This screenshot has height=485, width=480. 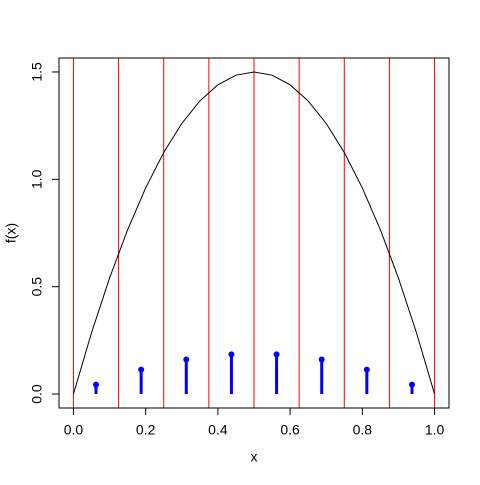 I want to click on x-tick-label: 0.8, so click(x=363, y=430).